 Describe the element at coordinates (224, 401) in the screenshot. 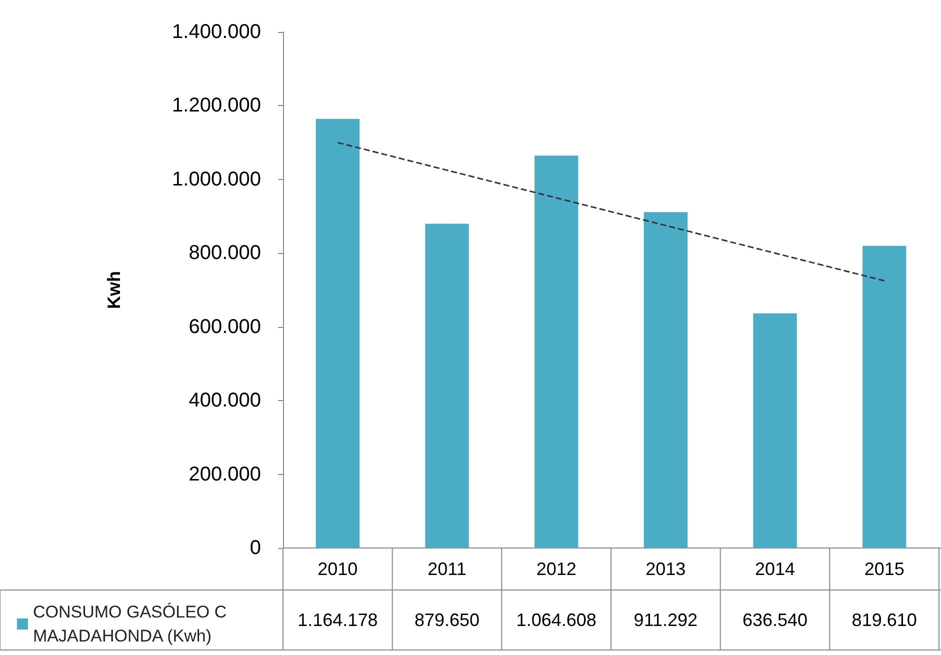

I see `y-tick-label: 400.000` at that location.